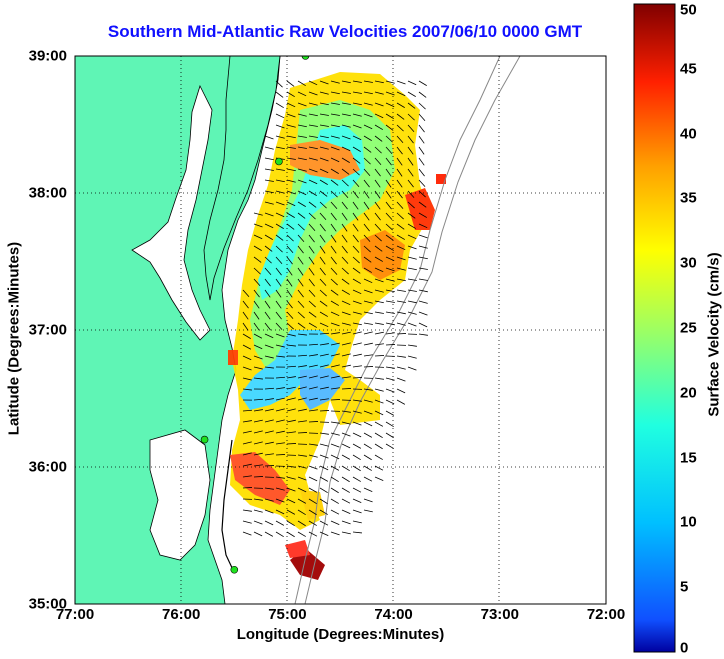 The image size is (724, 659). I want to click on colorbar-tick-label: 45, so click(688, 69).